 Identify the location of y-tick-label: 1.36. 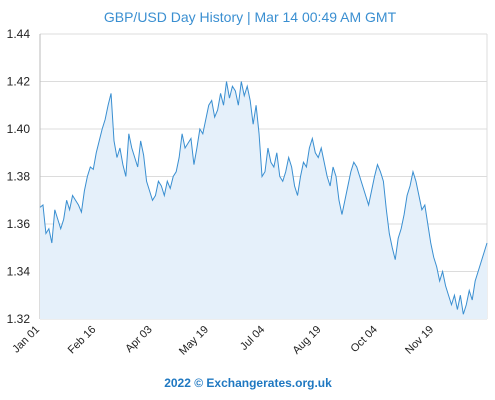
(19, 224).